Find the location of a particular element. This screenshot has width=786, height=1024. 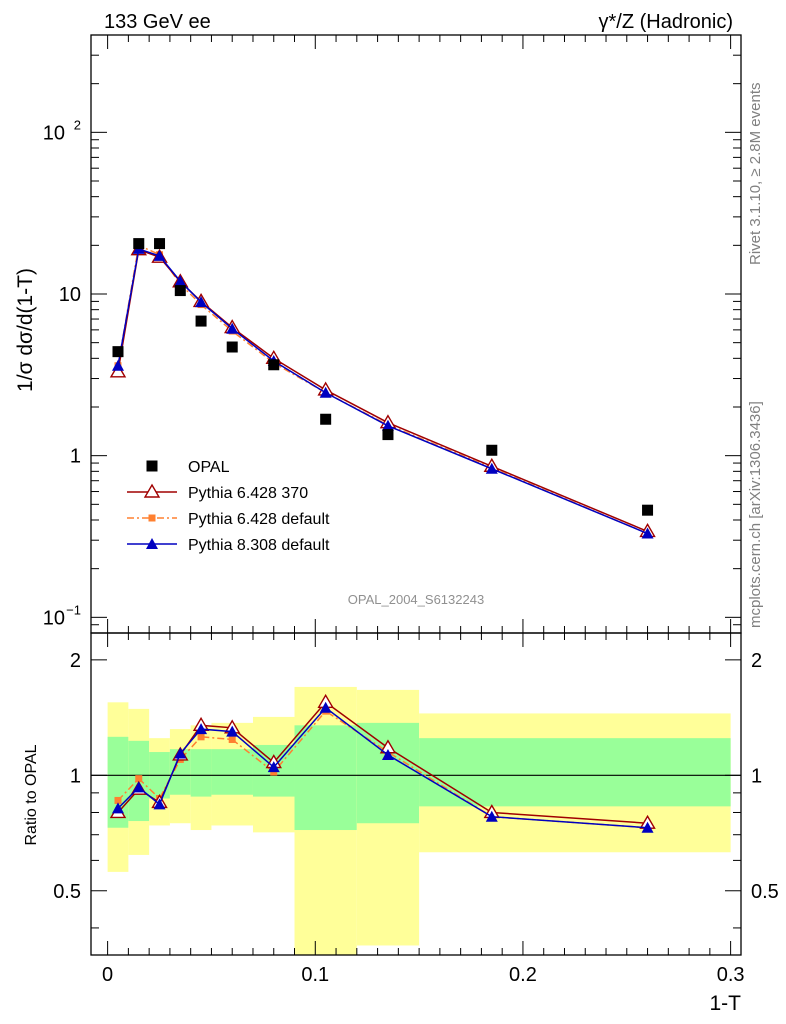

legend-marker-opal is located at coordinates (152, 466).